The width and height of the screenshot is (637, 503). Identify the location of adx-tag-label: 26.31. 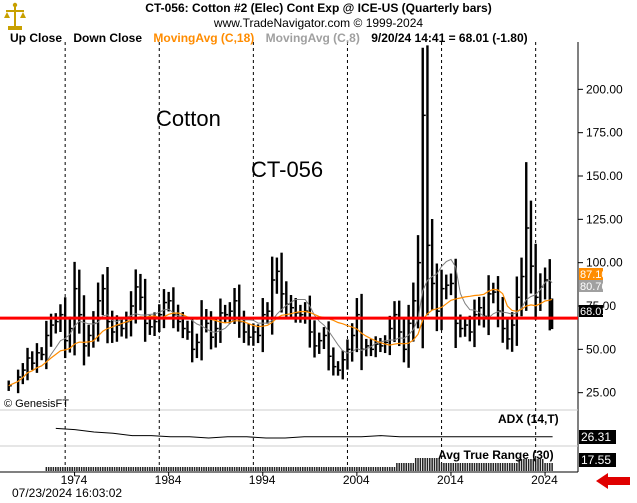
(596, 437).